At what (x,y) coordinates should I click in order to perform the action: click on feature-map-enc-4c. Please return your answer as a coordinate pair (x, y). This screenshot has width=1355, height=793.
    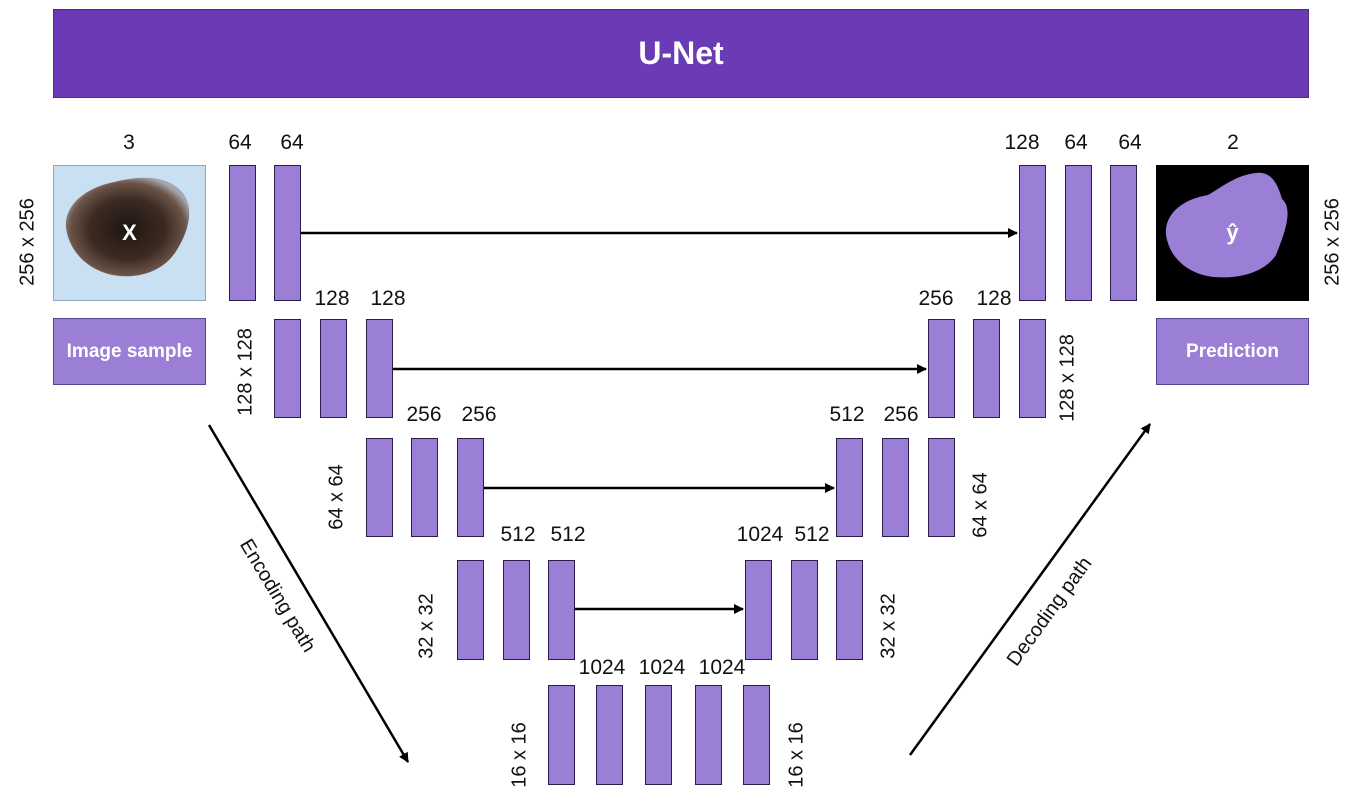
    Looking at the image, I should click on (561, 610).